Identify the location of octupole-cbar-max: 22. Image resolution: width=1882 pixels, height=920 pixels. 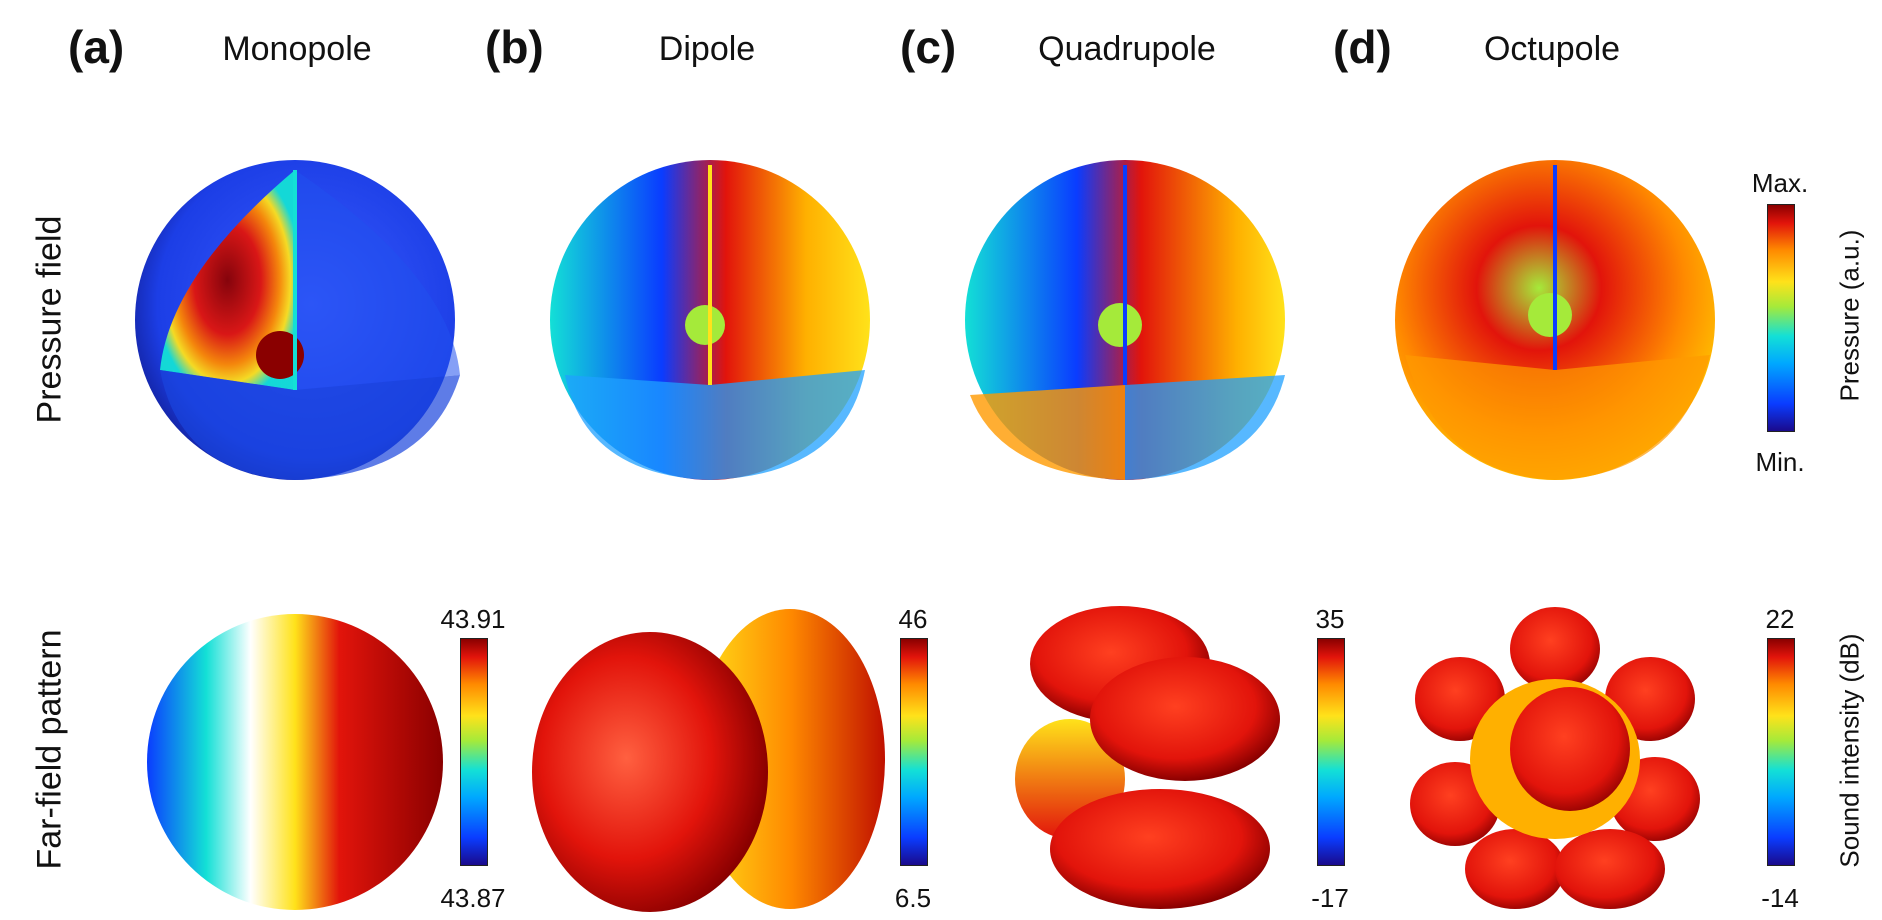
(1780, 619).